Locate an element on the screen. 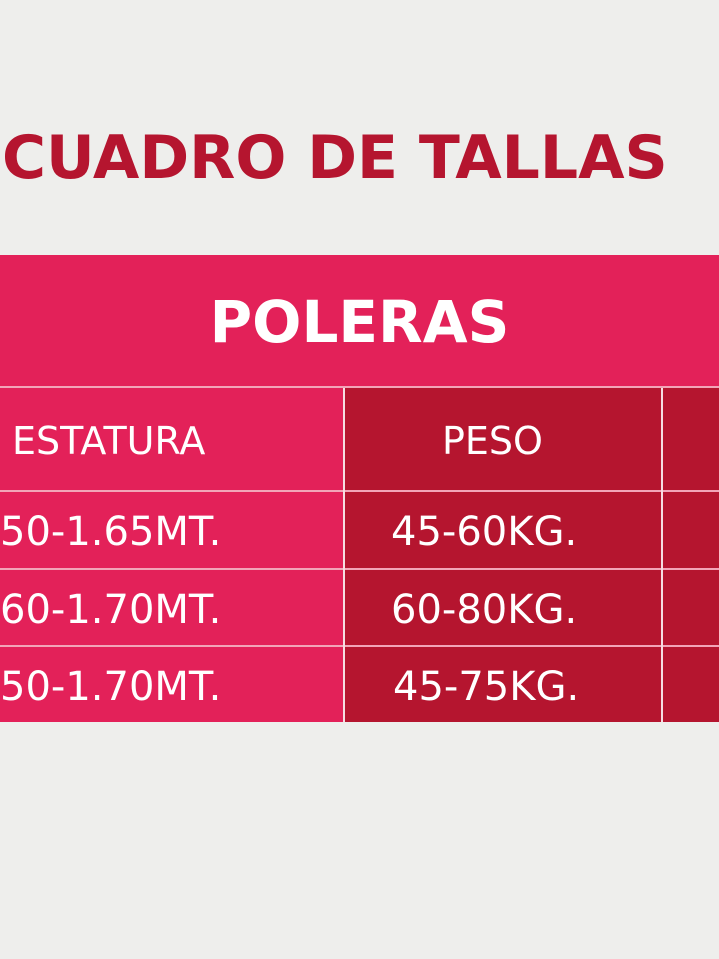 The image size is (719, 959). table-cell-estatura: 50-1.70MT. is located at coordinates (171, 684).